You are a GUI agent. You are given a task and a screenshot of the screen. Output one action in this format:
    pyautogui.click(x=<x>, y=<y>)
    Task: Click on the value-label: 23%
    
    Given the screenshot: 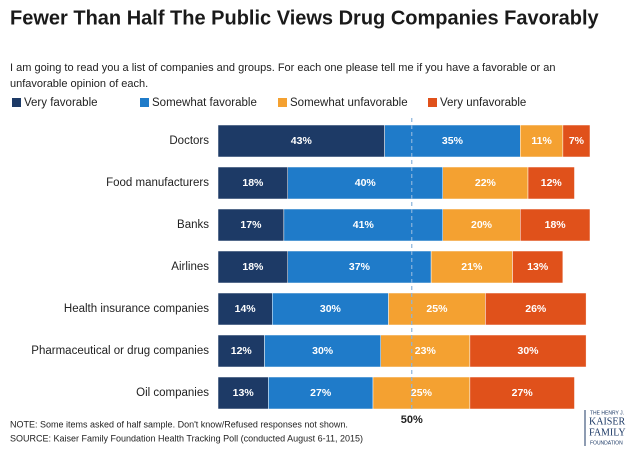 What is the action you would take?
    pyautogui.click(x=426, y=351)
    